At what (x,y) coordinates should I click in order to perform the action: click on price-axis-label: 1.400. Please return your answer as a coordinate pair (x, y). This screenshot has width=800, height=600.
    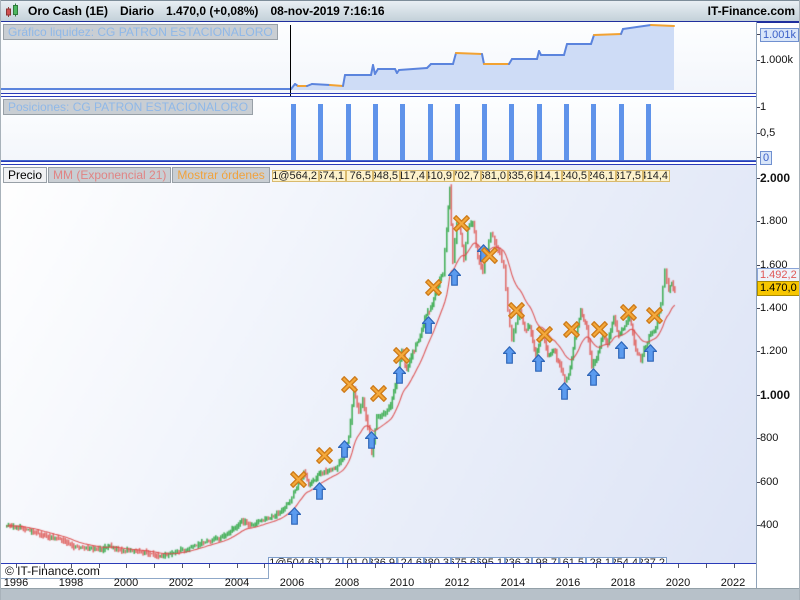
    Looking at the image, I should click on (774, 308).